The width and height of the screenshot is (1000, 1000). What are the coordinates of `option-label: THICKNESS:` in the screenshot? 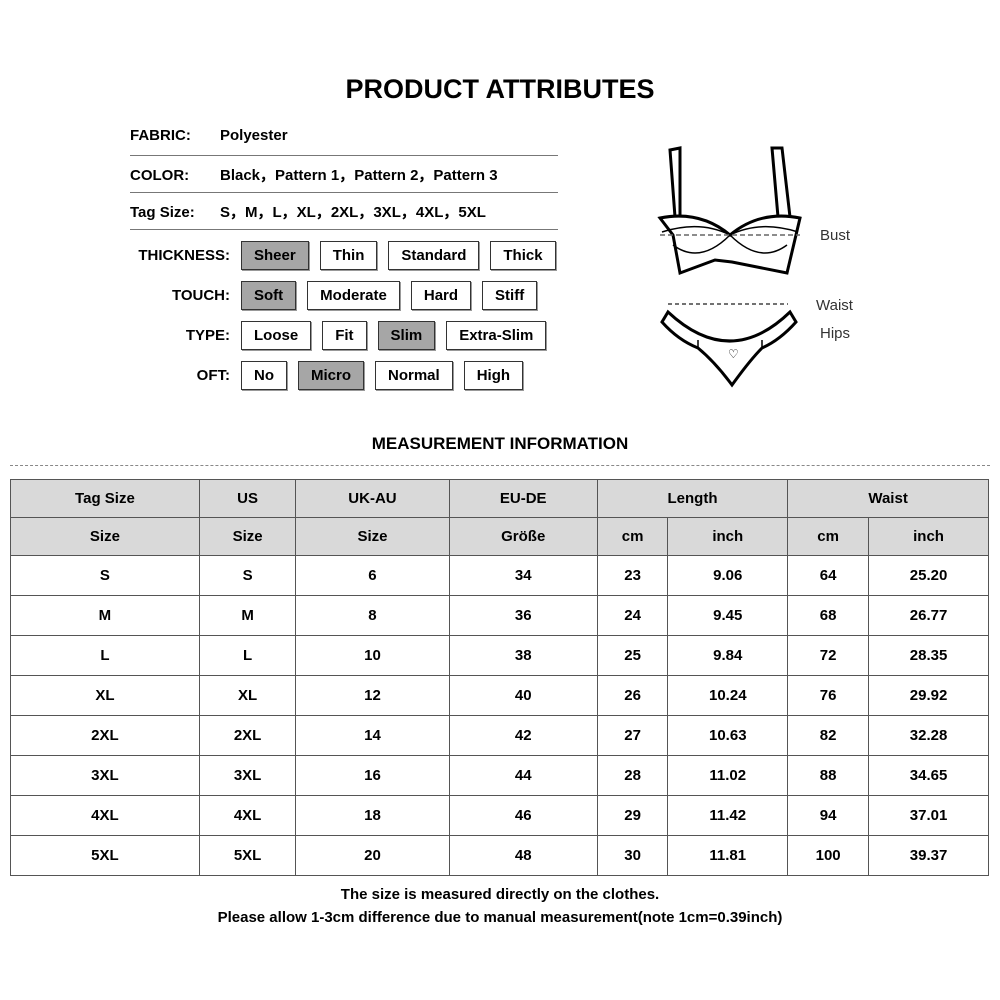 It's located at (184, 255).